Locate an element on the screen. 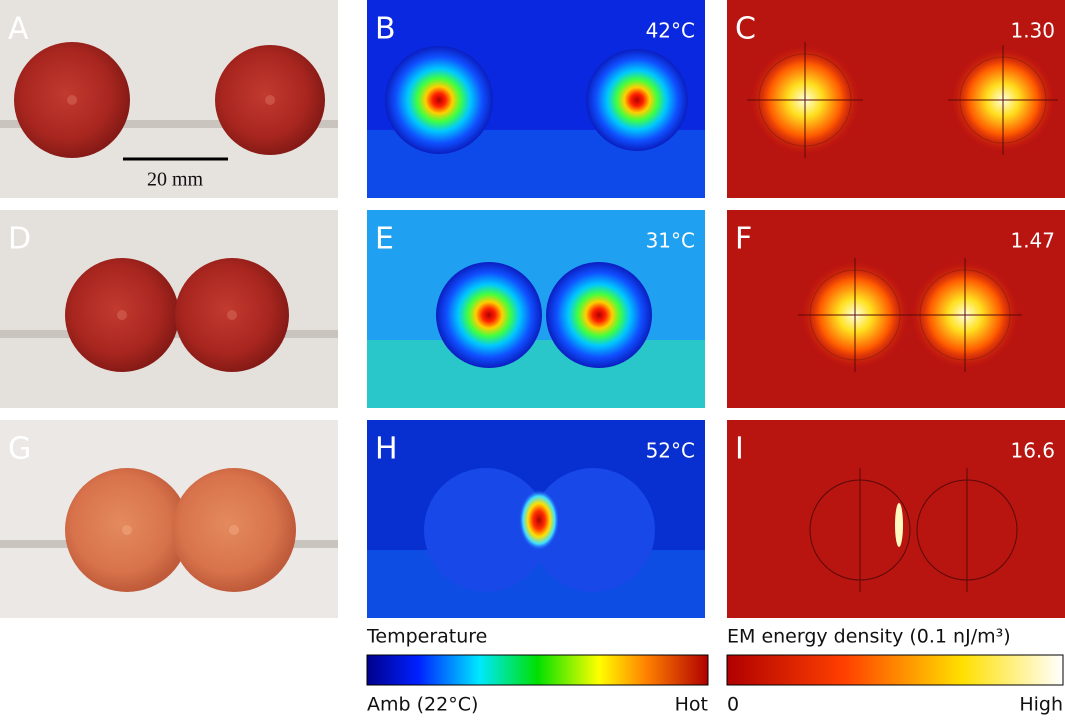 The width and height of the screenshot is (1065, 720). table-edge is located at coordinates (169, 124).